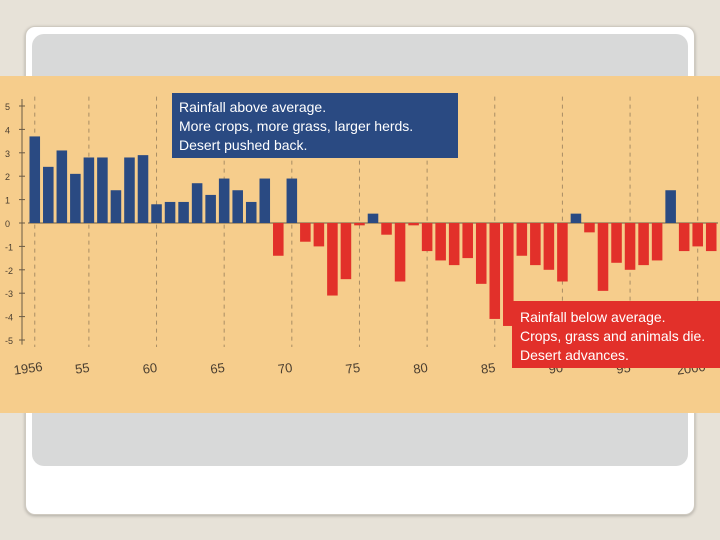 The image size is (720, 540). Describe the element at coordinates (296, 126) in the screenshot. I see `annotation-above-line-2: More crops, more grass, larger herds.` at that location.